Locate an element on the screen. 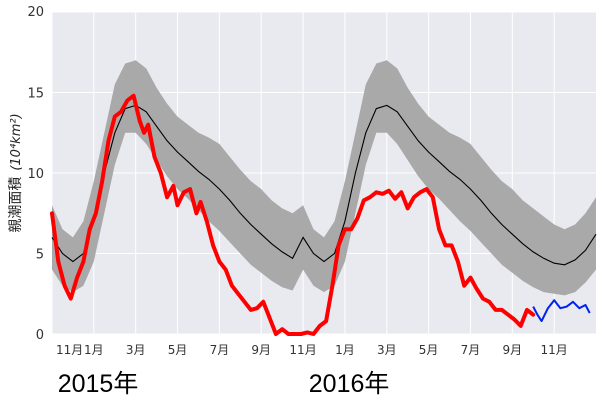 The width and height of the screenshot is (600, 415). y-tick-label: 0 is located at coordinates (40, 335).